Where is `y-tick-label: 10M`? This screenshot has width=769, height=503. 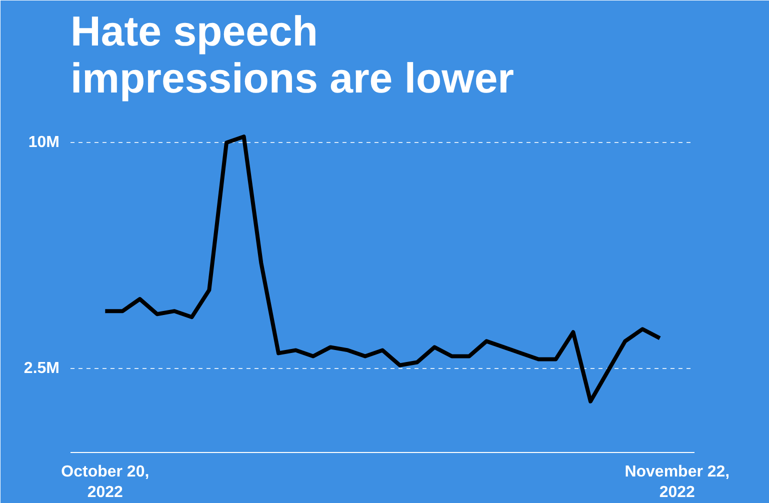 y-tick-label: 10M is located at coordinates (44, 143).